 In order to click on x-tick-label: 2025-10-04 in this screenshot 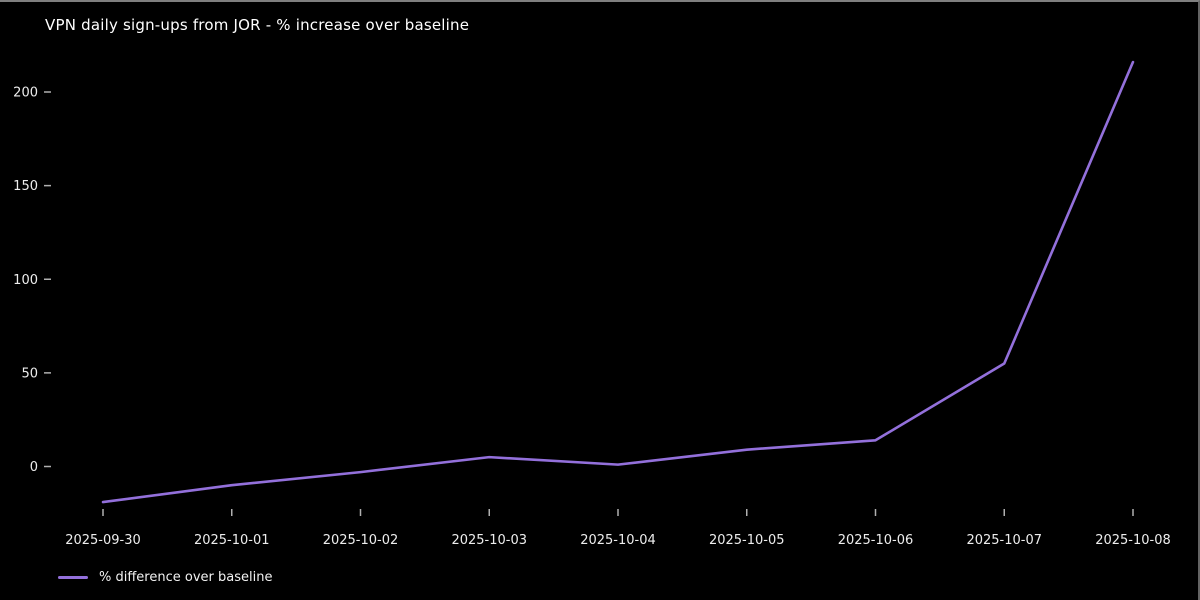, I will do `click(618, 540)`.